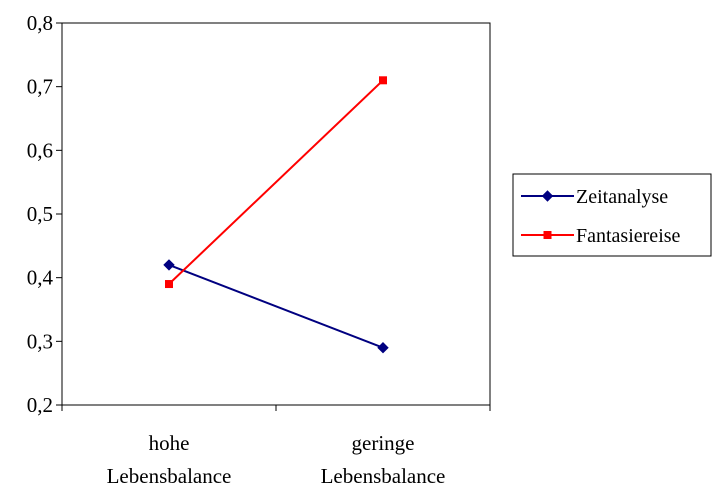  What do you see at coordinates (628, 236) in the screenshot?
I see `legend-label: Fantasiereise` at bounding box center [628, 236].